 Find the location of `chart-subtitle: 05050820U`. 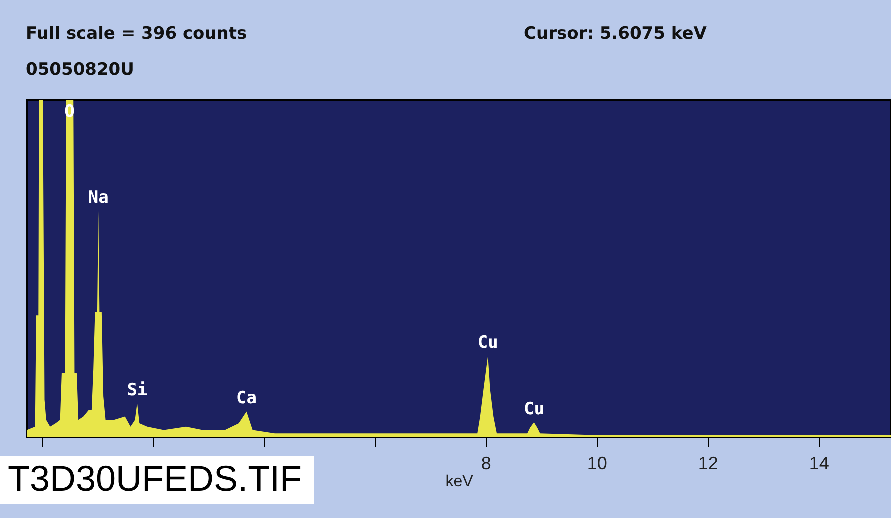

chart-subtitle: 05050820U is located at coordinates (80, 70).